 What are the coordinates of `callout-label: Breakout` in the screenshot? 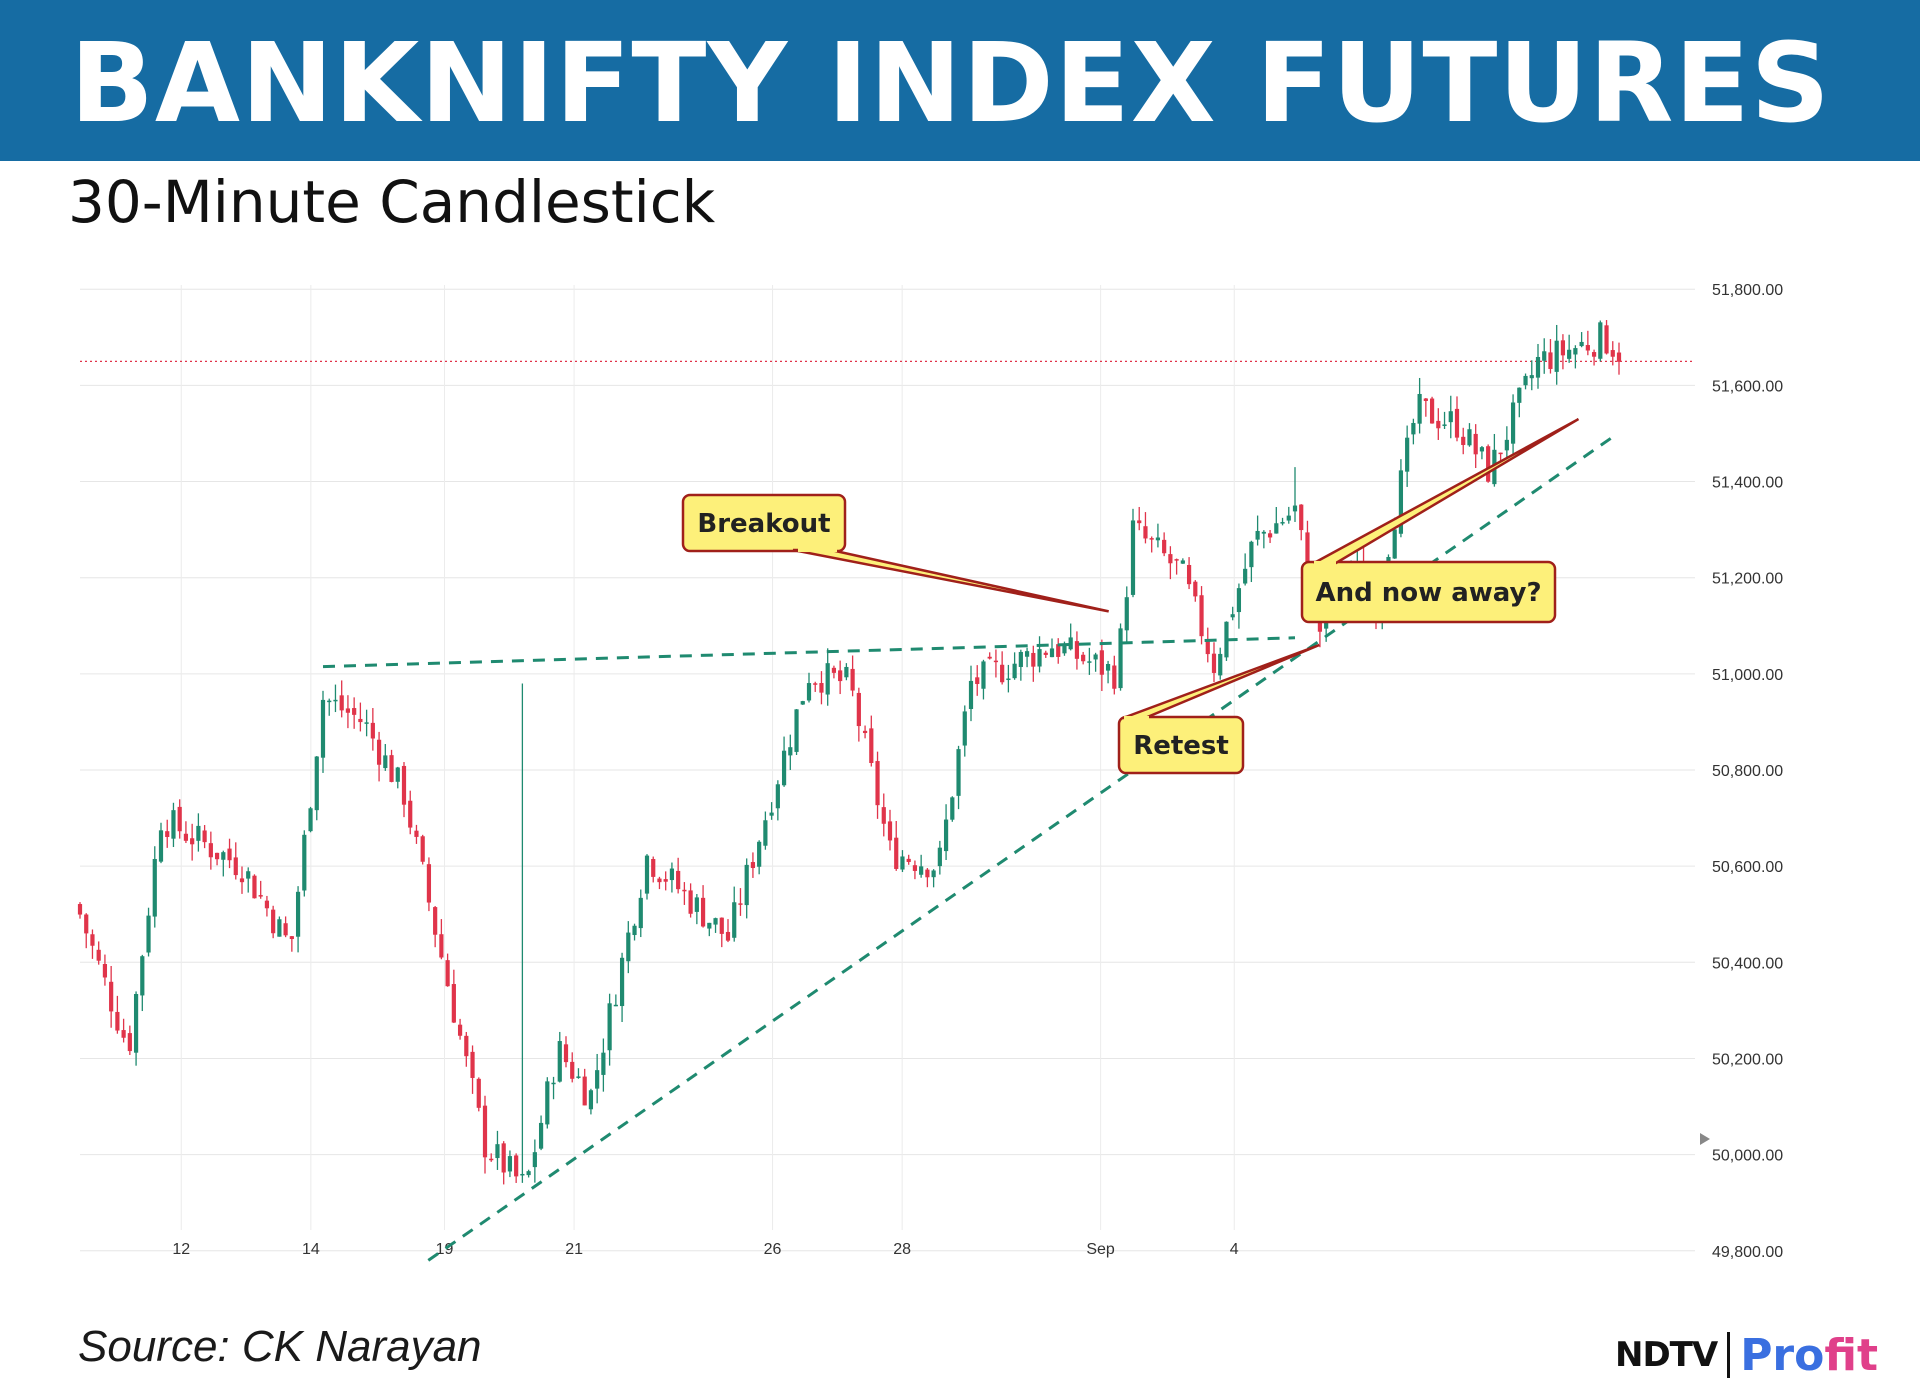 It's located at (763, 524).